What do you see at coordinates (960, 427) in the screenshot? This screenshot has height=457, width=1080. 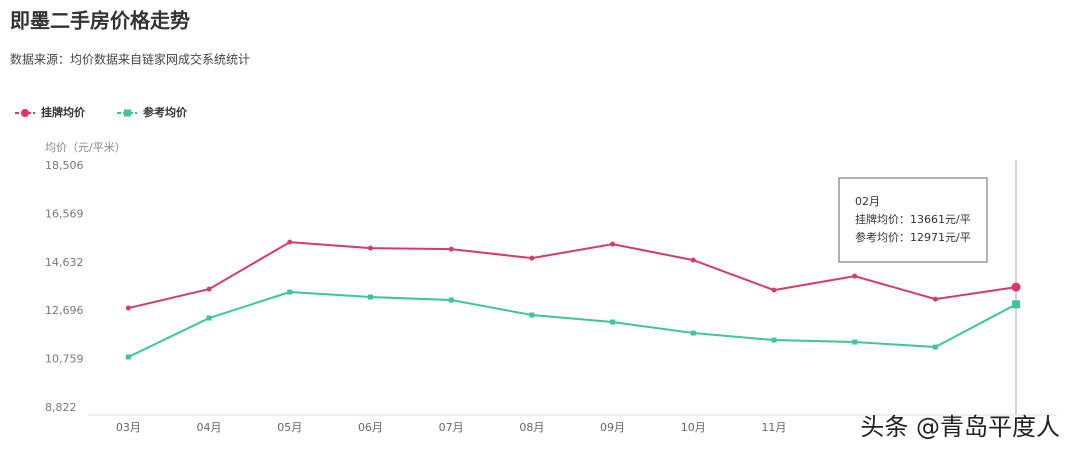 I see `watermark: 头条 @青岛平度人` at bounding box center [960, 427].